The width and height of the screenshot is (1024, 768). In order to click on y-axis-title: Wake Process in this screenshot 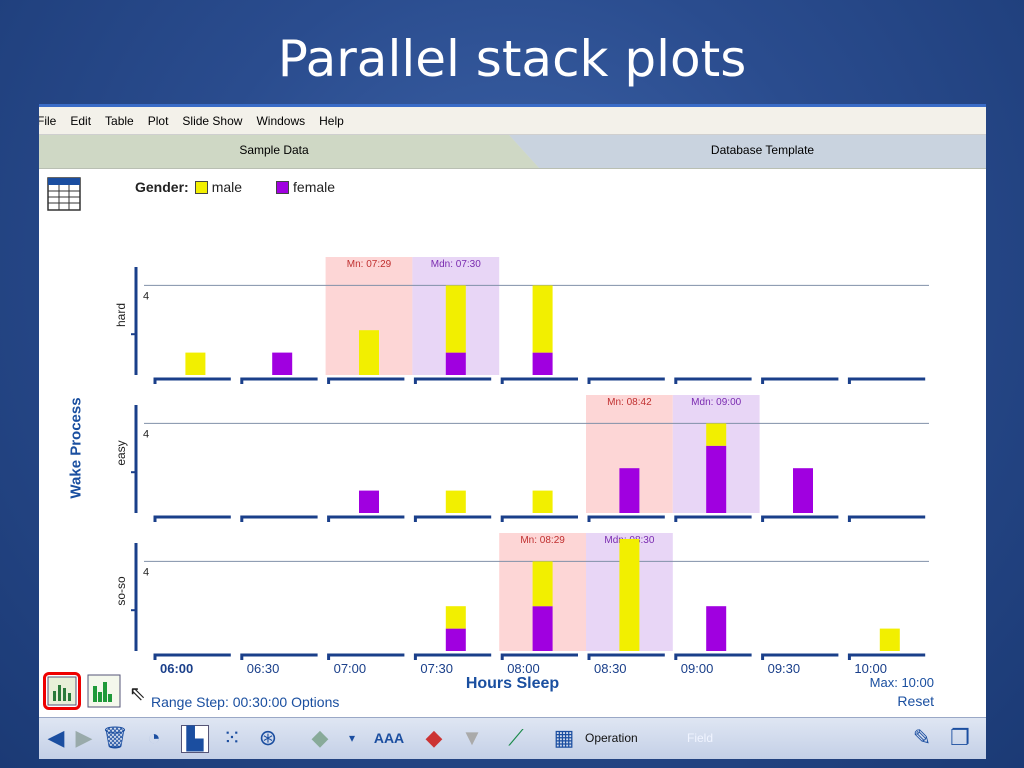, I will do `click(76, 448)`.